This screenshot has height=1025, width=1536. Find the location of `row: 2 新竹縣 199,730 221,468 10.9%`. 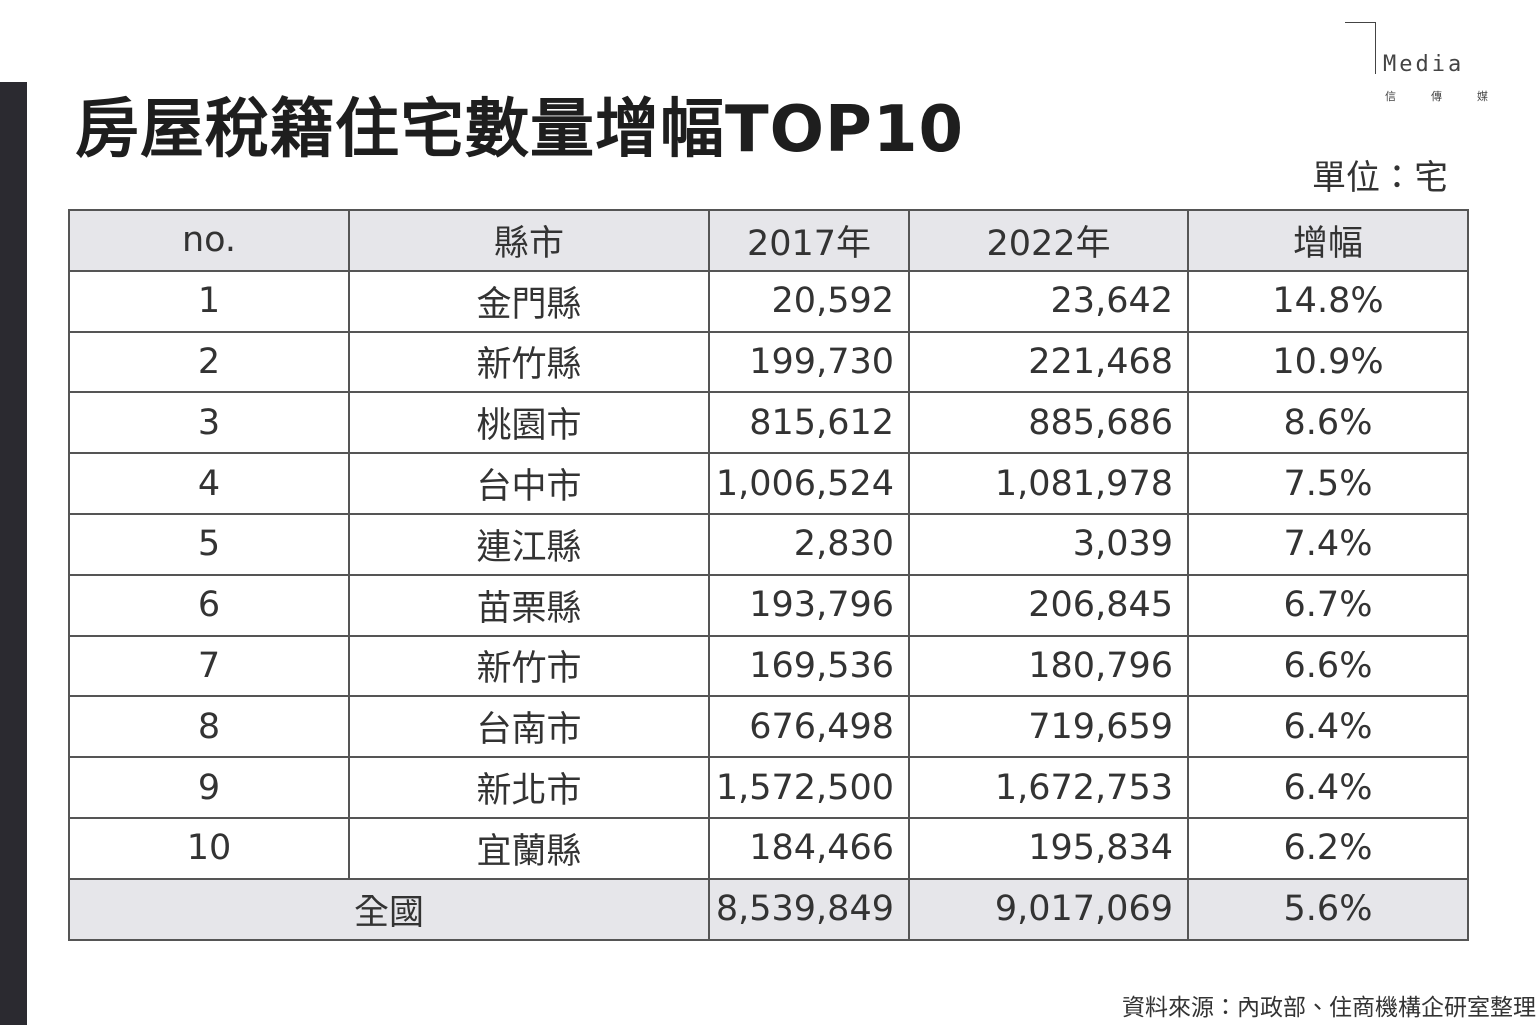

row: 2 新竹縣 199,730 221,468 10.9% is located at coordinates (768, 362).